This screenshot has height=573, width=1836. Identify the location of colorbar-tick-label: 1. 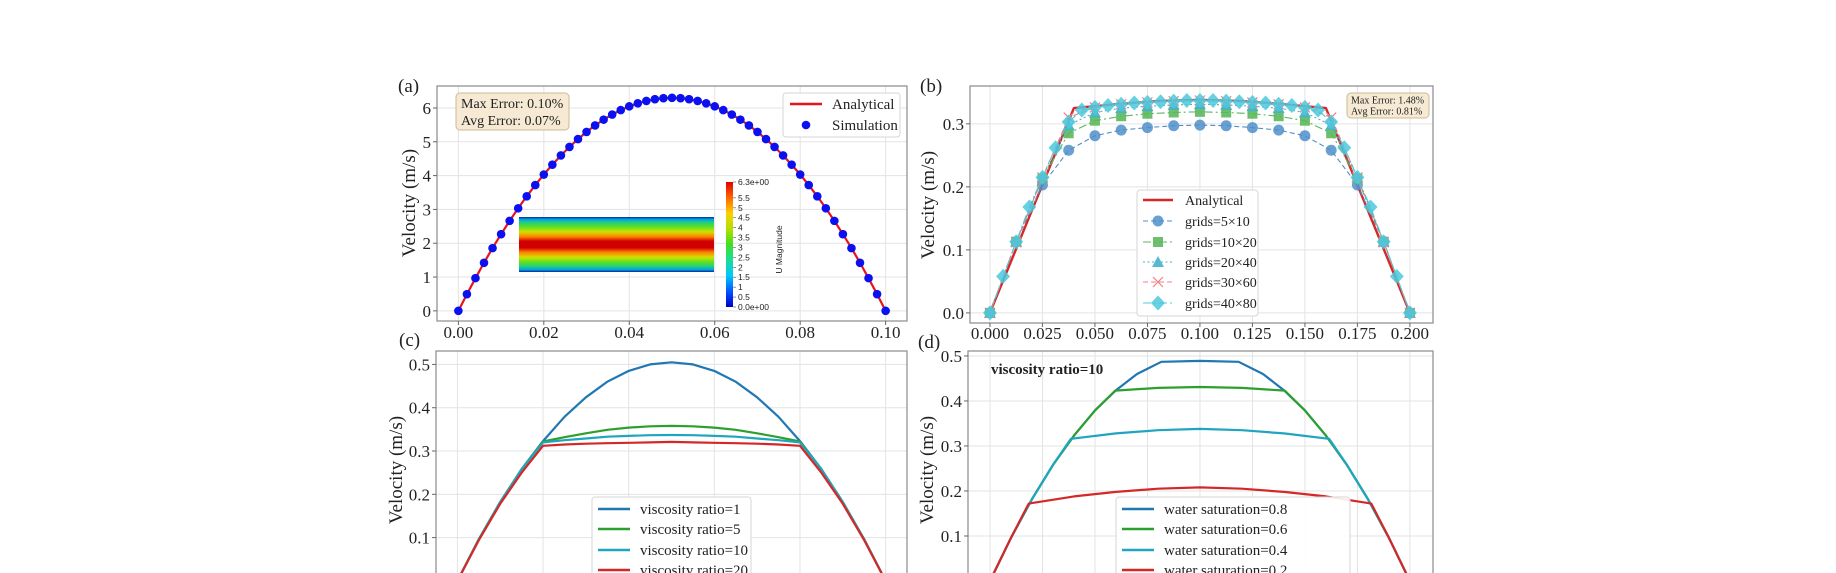
(740, 287).